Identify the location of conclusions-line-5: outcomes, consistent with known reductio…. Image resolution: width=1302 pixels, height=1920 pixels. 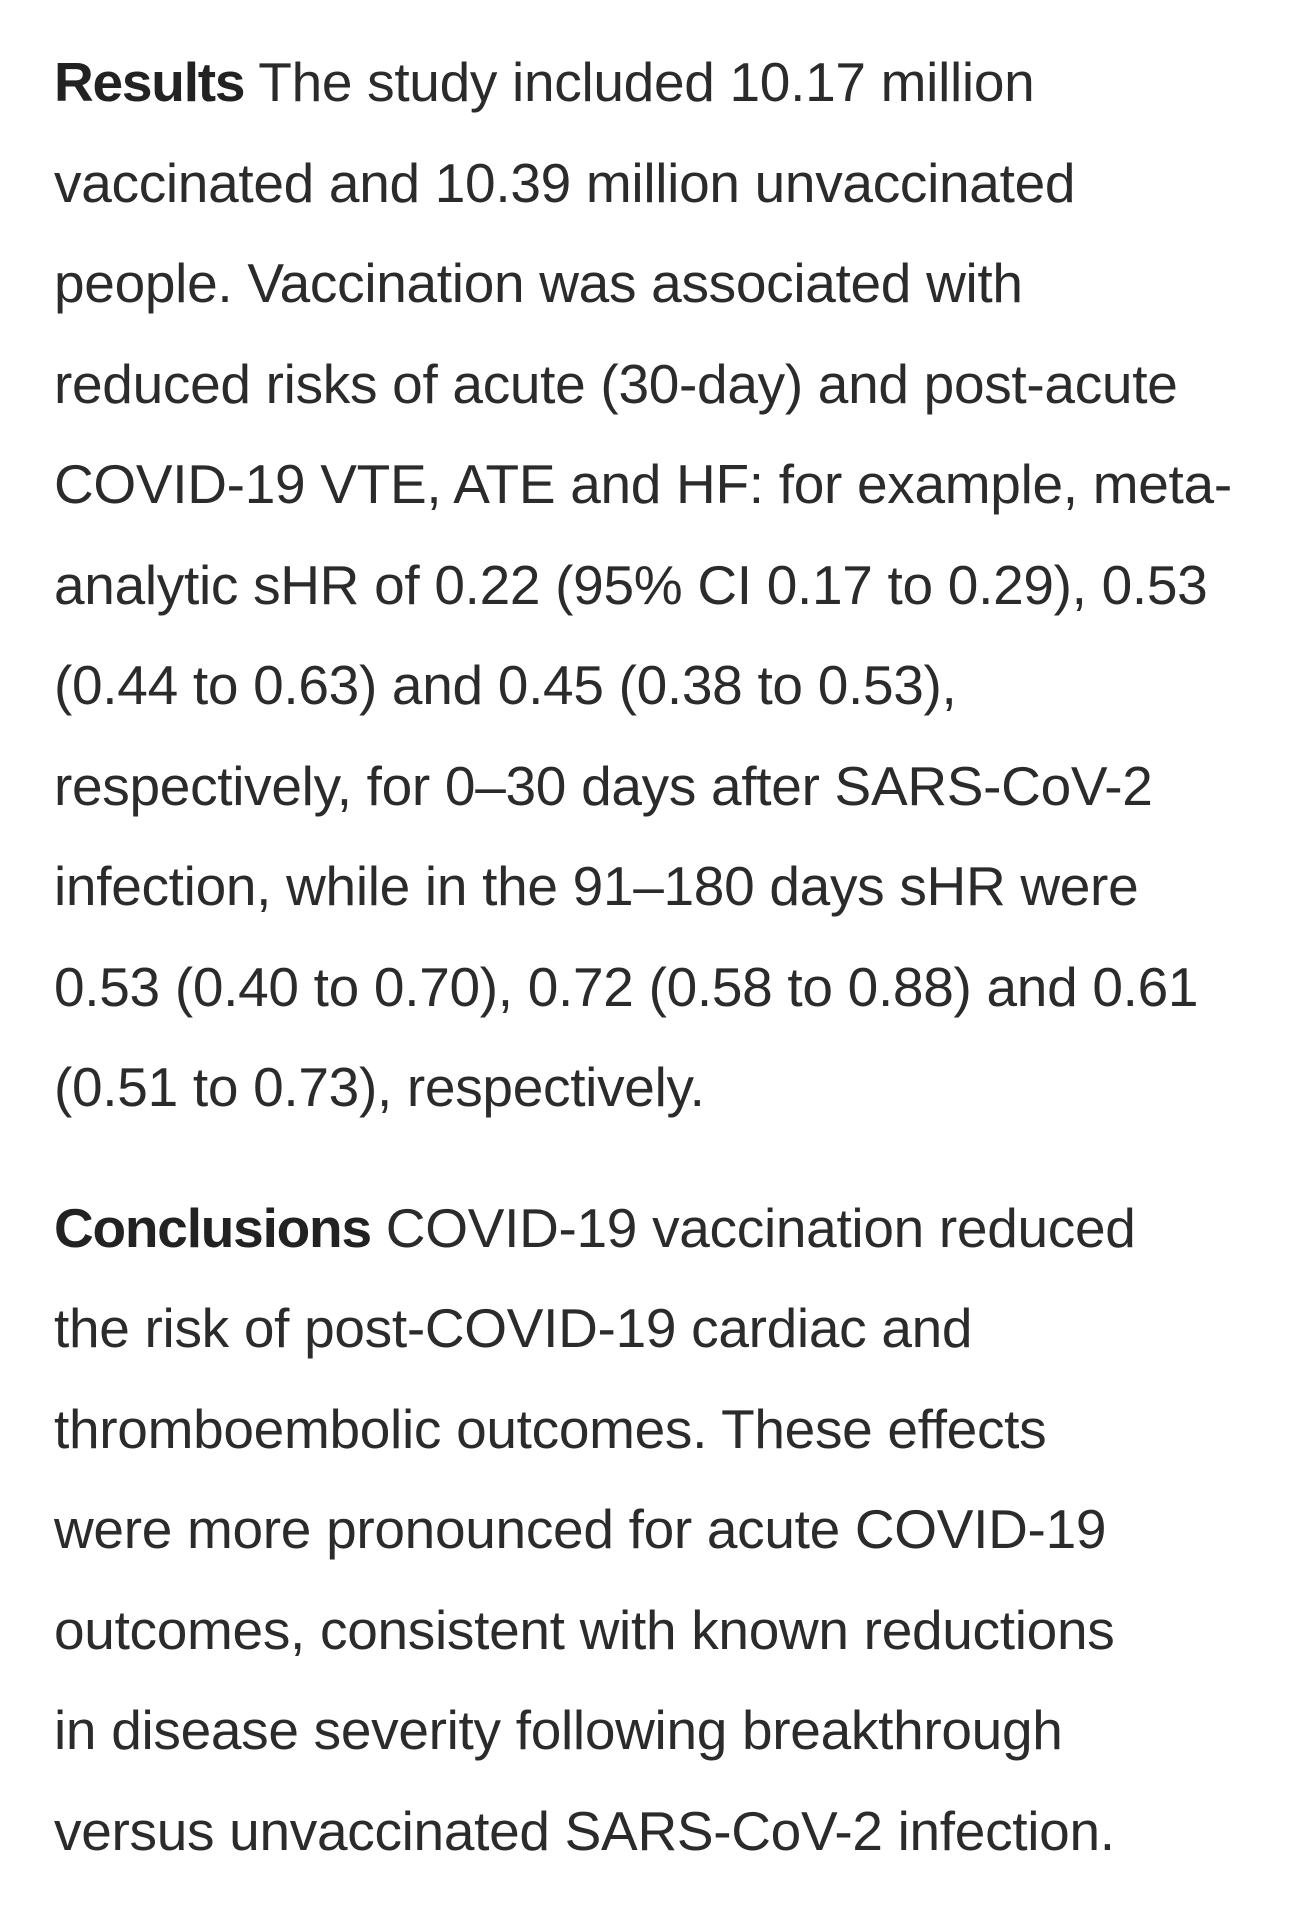
(584, 1629).